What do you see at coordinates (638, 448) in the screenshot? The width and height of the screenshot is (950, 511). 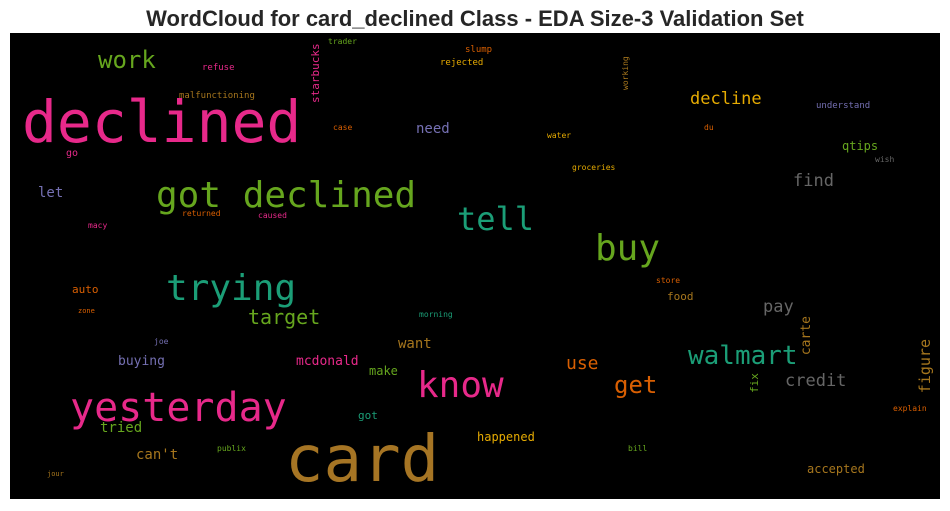 I see `word-bill: bill` at bounding box center [638, 448].